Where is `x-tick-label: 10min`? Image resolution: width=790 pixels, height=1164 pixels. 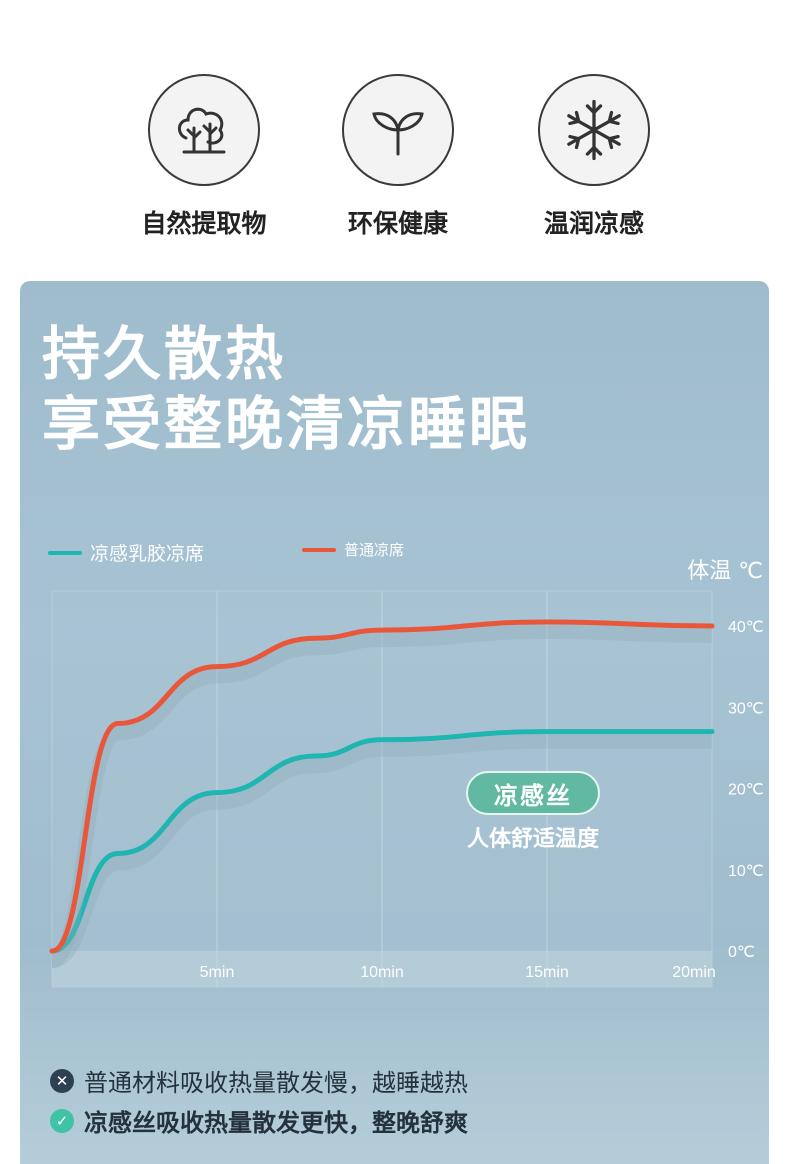
x-tick-label: 10min is located at coordinates (382, 972).